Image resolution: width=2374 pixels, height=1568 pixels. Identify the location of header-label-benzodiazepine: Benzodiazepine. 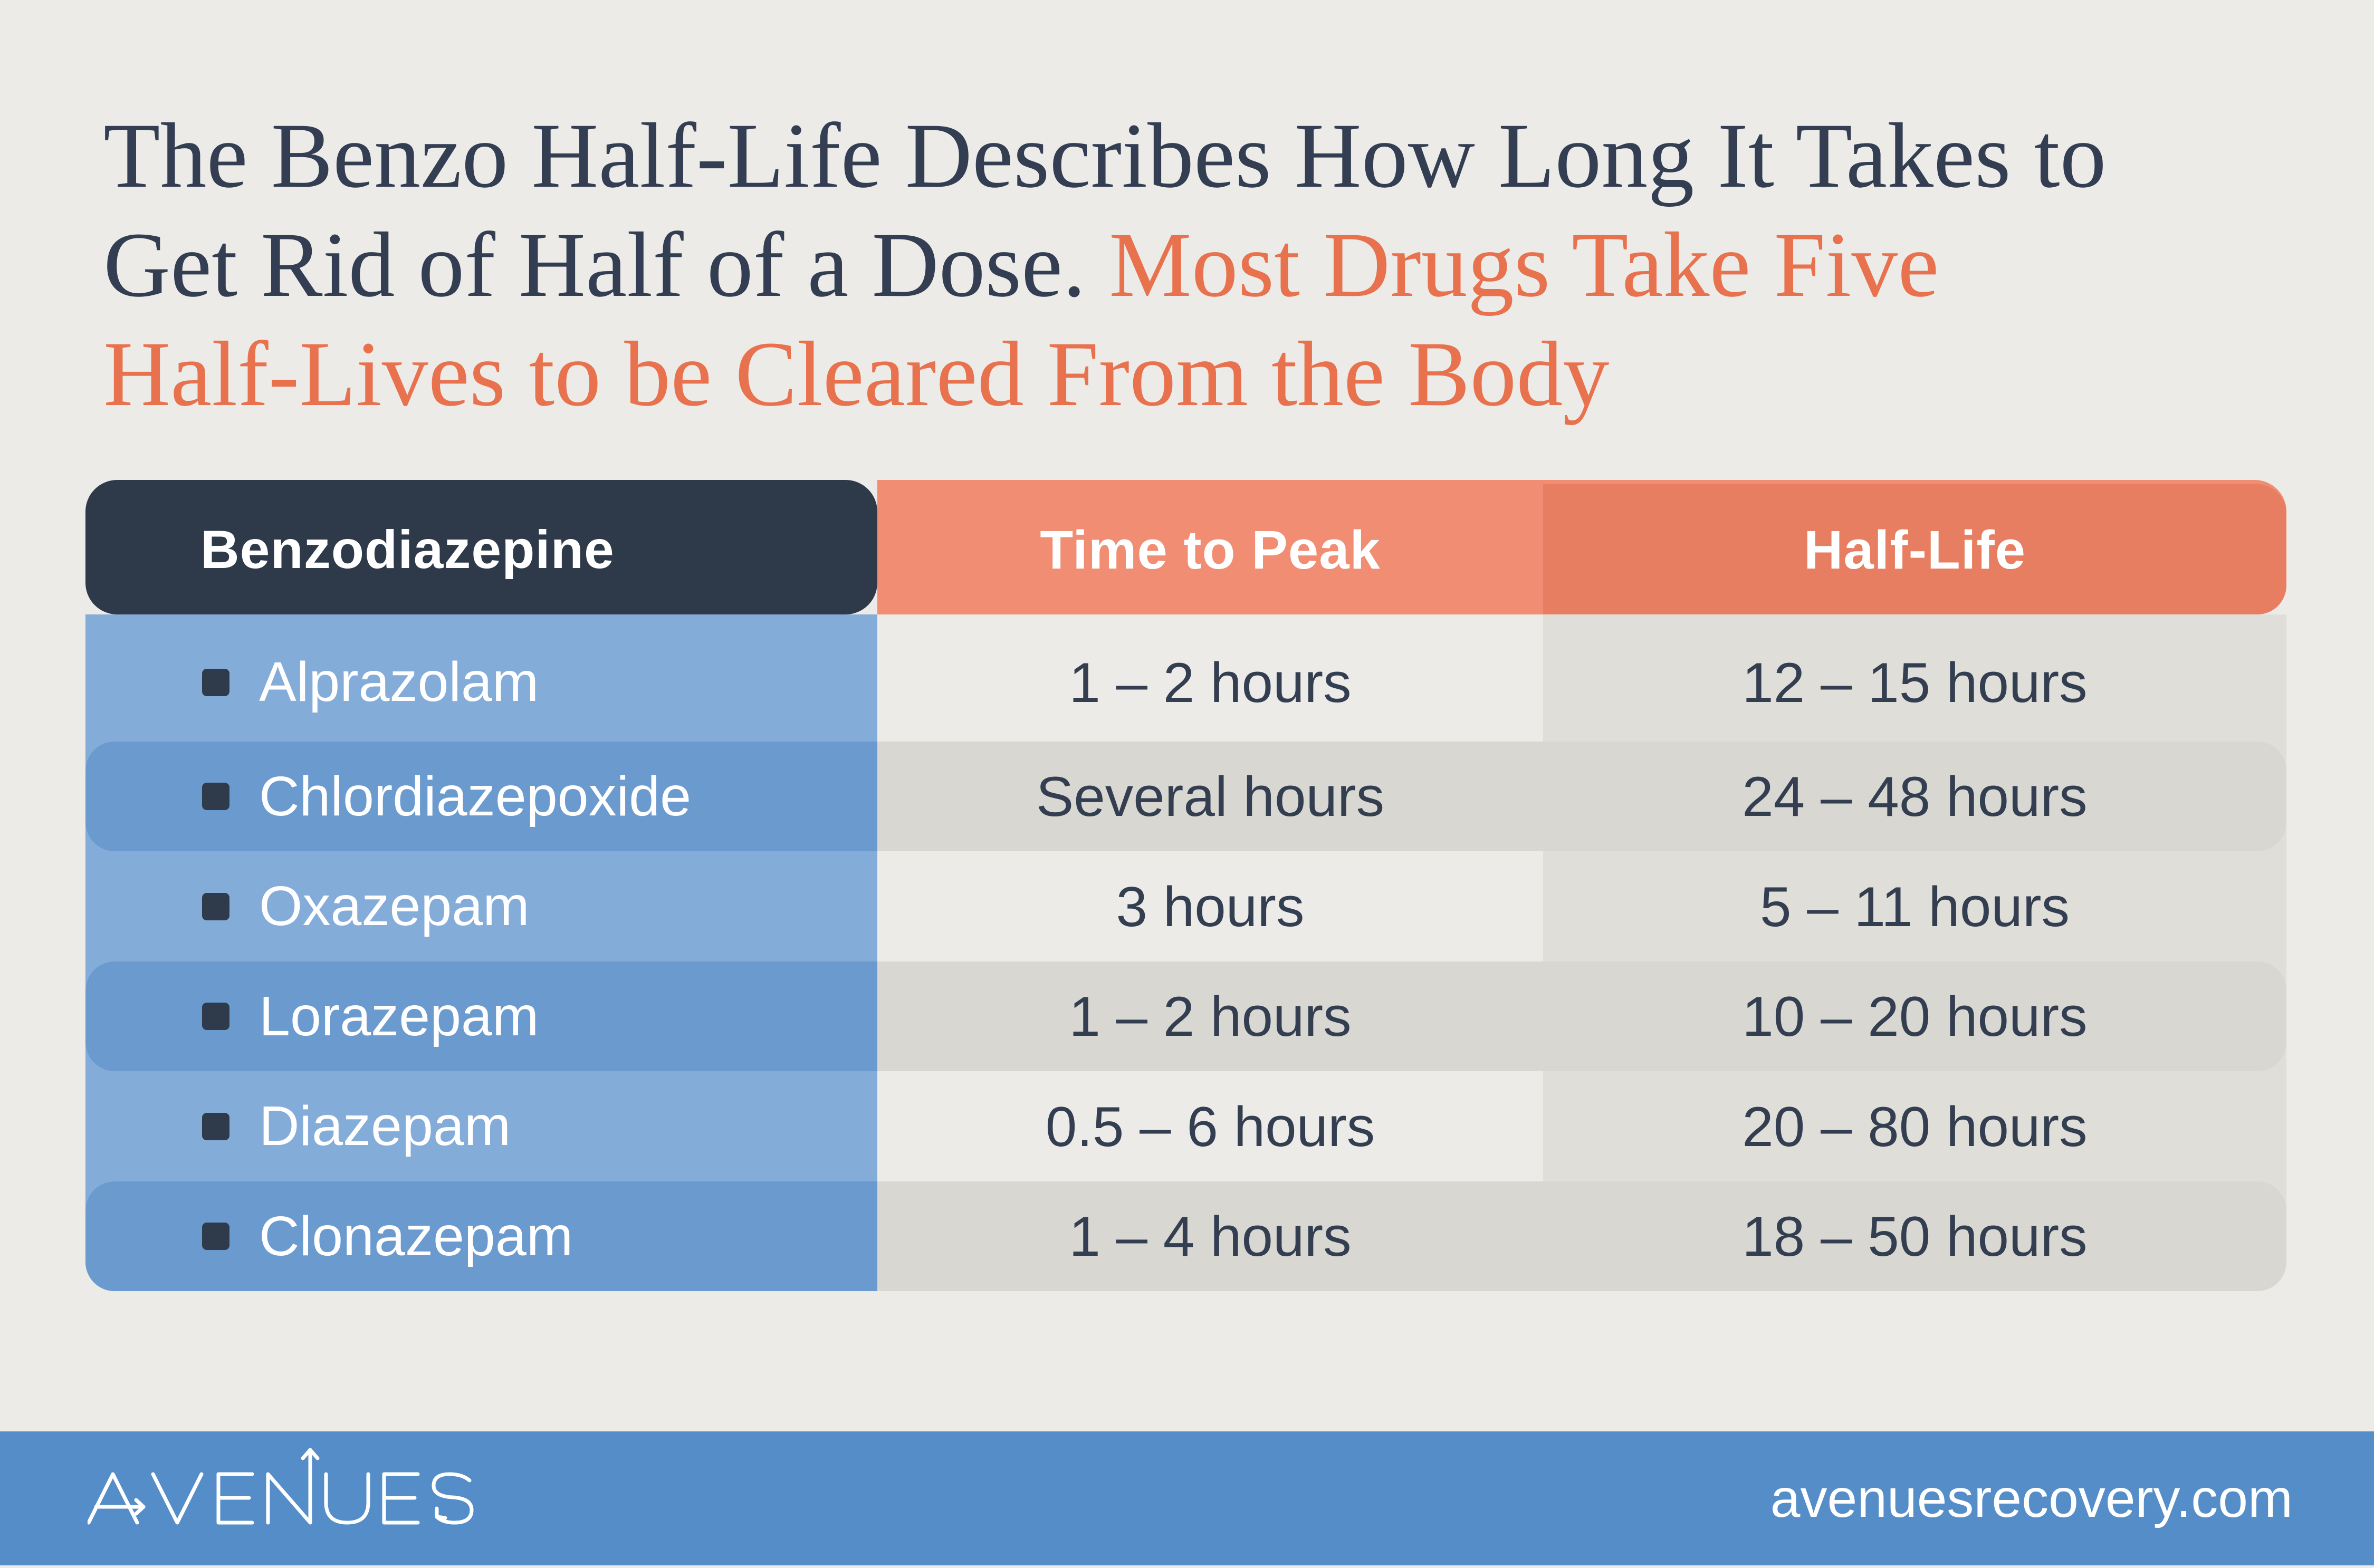
(407, 550).